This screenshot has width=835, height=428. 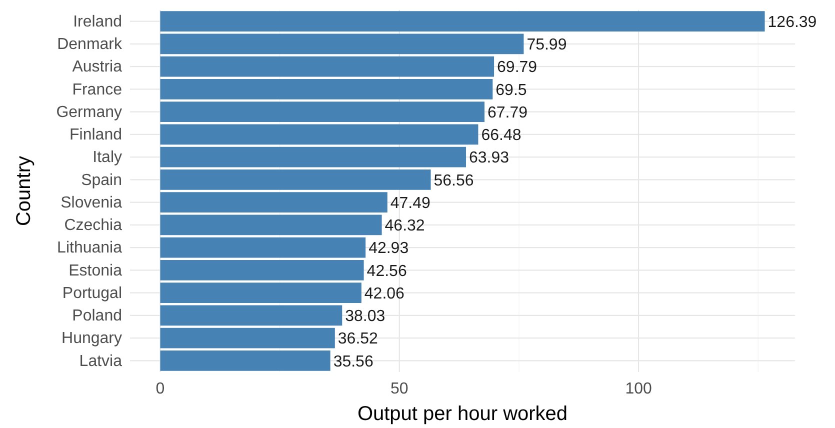 I want to click on data-label: 56.56, so click(x=454, y=181).